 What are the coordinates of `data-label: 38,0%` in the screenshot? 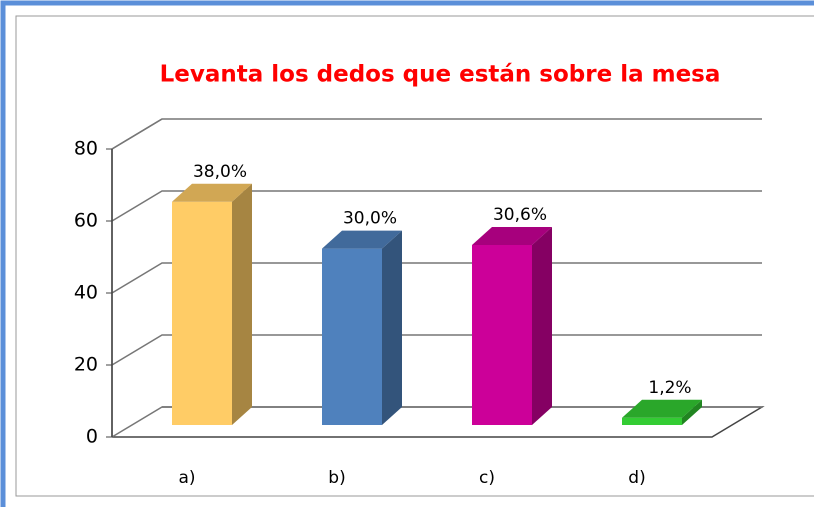 It's located at (220, 172).